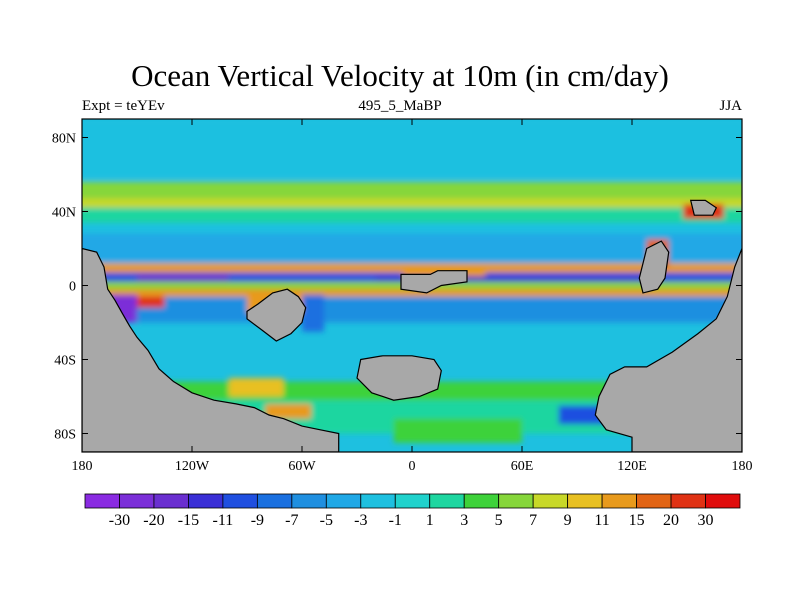  I want to click on colorbar-label: 15, so click(637, 520).